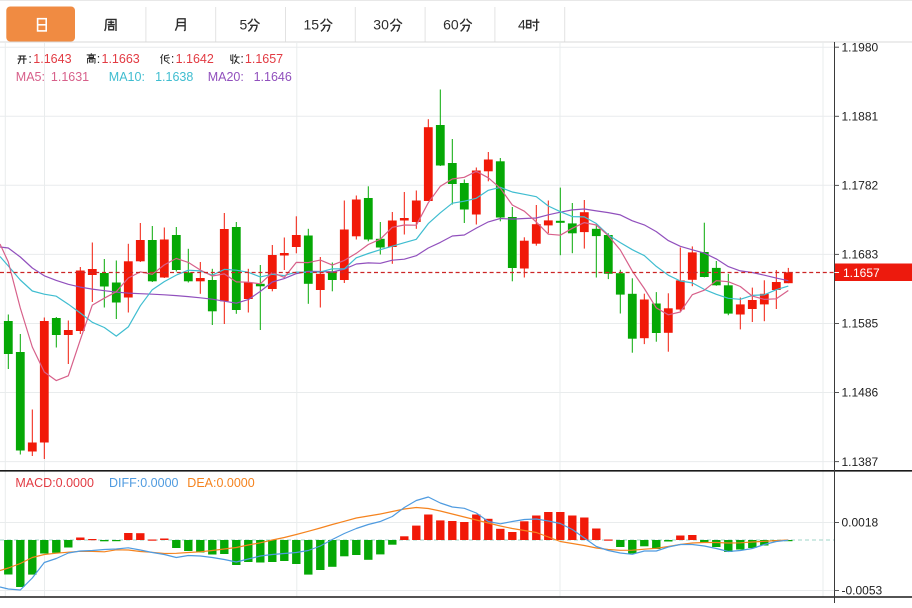 The image size is (912, 608). I want to click on svg-text: 1.1980, so click(860, 47).